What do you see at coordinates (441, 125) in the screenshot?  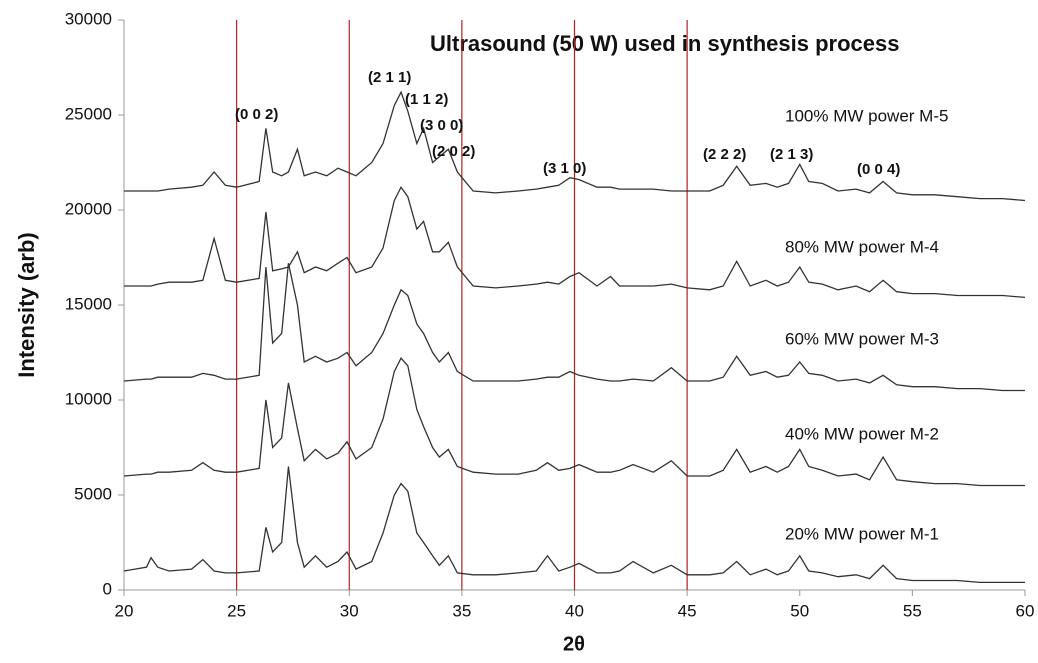 I see `peak-label: (3 0 0)` at bounding box center [441, 125].